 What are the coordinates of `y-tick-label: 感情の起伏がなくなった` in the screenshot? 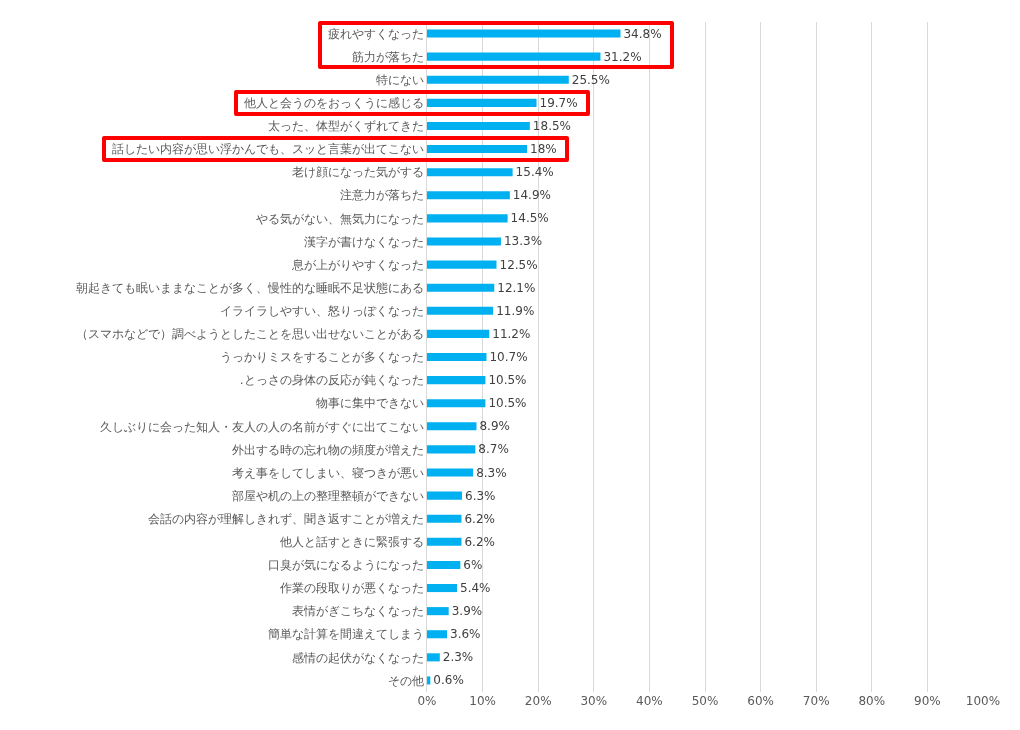 It's located at (357, 657).